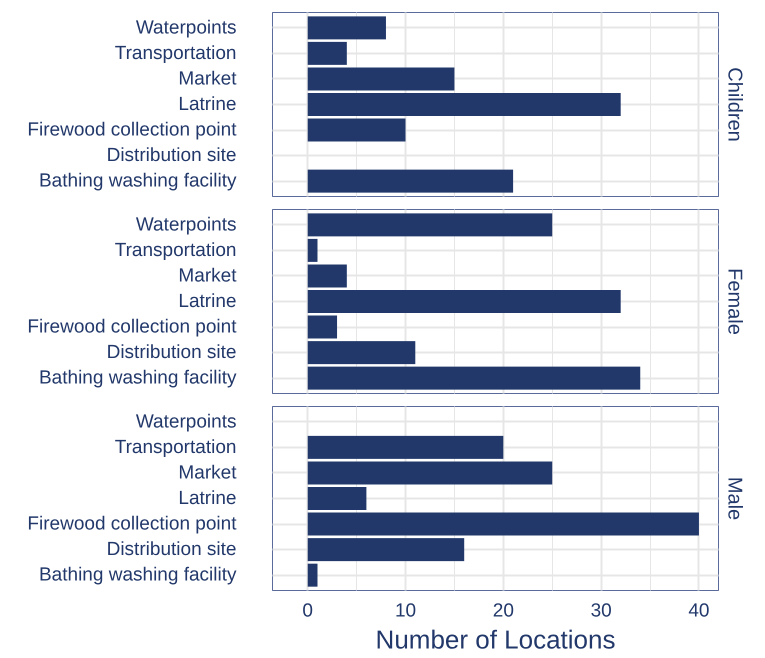 Image resolution: width=765 pixels, height=658 pixels. What do you see at coordinates (405, 611) in the screenshot?
I see `x-tick-label: 10` at bounding box center [405, 611].